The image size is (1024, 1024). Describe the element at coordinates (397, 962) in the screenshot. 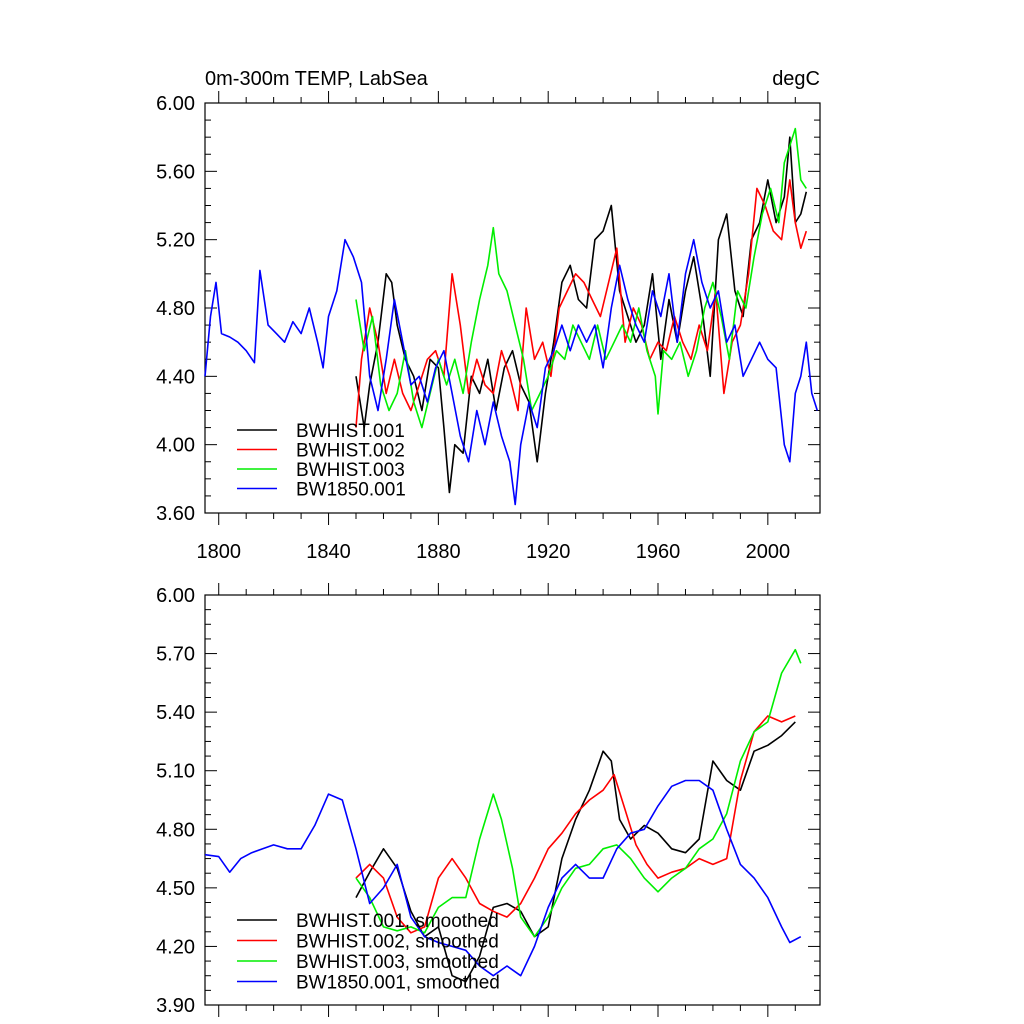

I see `bottom-legend-label-3: BWHIST.003, smoothed` at that location.